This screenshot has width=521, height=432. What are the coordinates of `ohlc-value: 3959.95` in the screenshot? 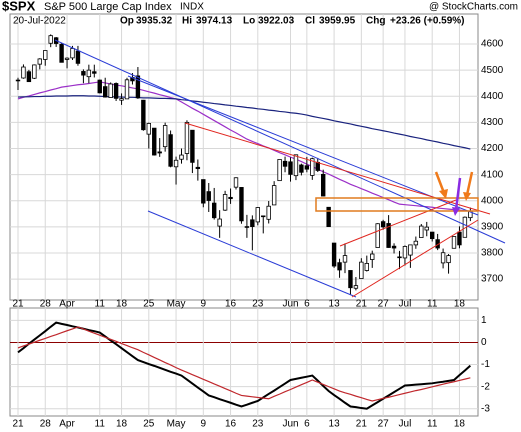 It's located at (337, 21).